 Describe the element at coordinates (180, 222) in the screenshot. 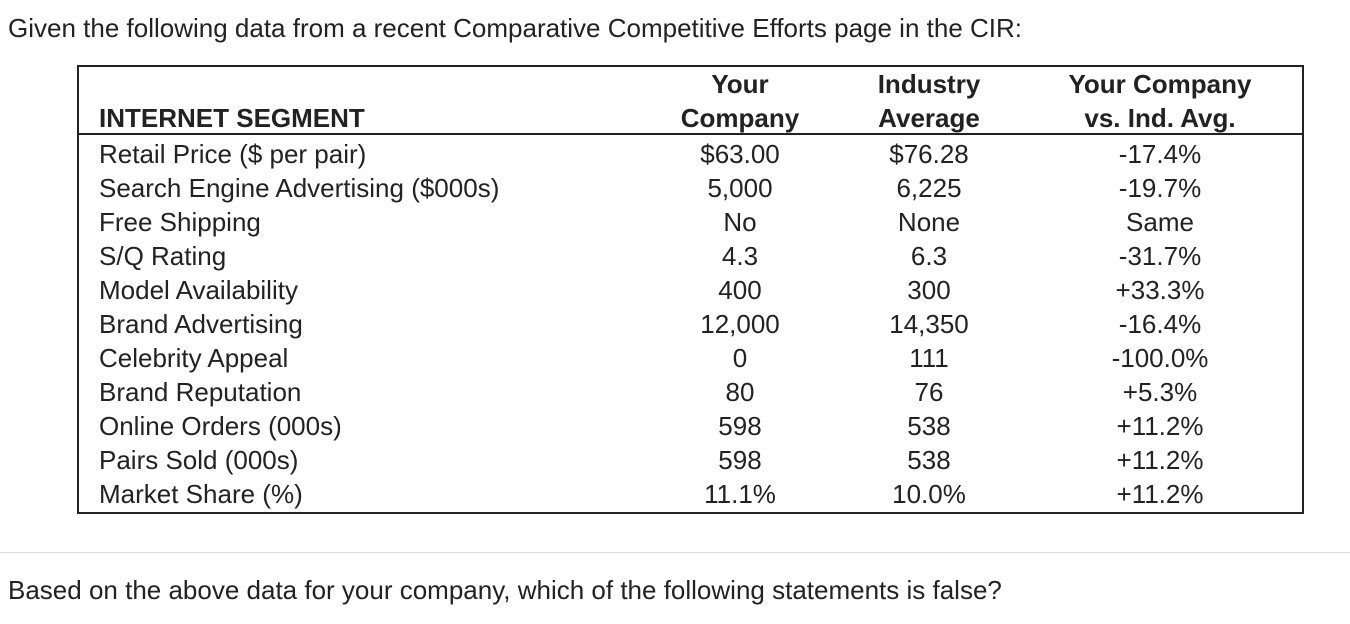

I see `row-label: Free Shipping` at that location.